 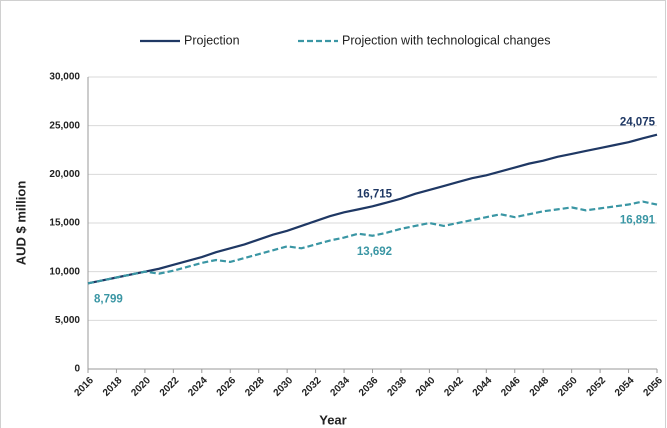 What do you see at coordinates (446, 40) in the screenshot?
I see `legend-label: Projection with technological changes` at bounding box center [446, 40].